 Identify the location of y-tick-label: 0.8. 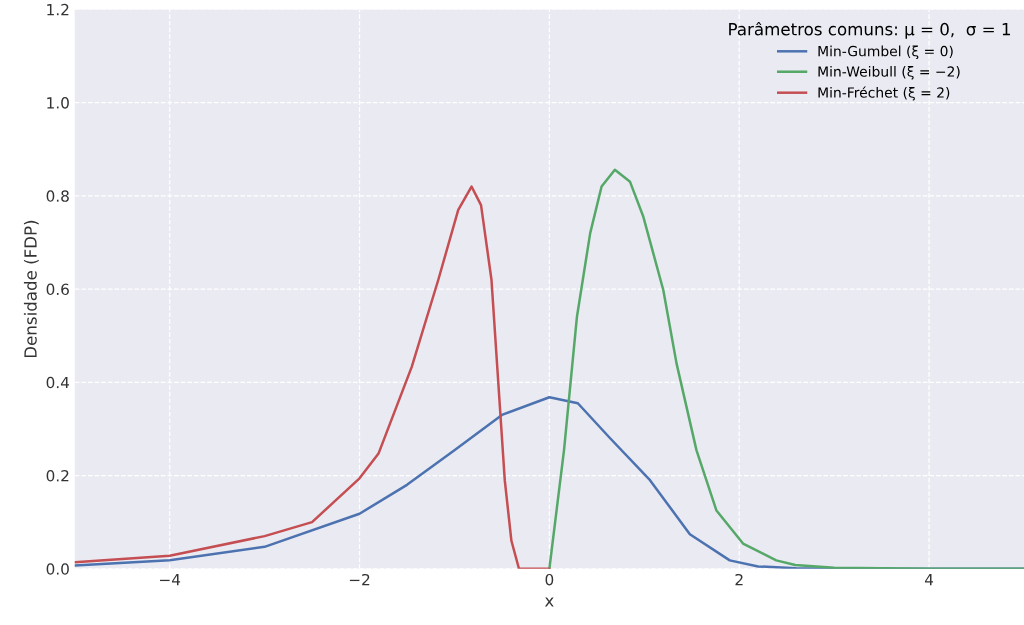
(57, 196).